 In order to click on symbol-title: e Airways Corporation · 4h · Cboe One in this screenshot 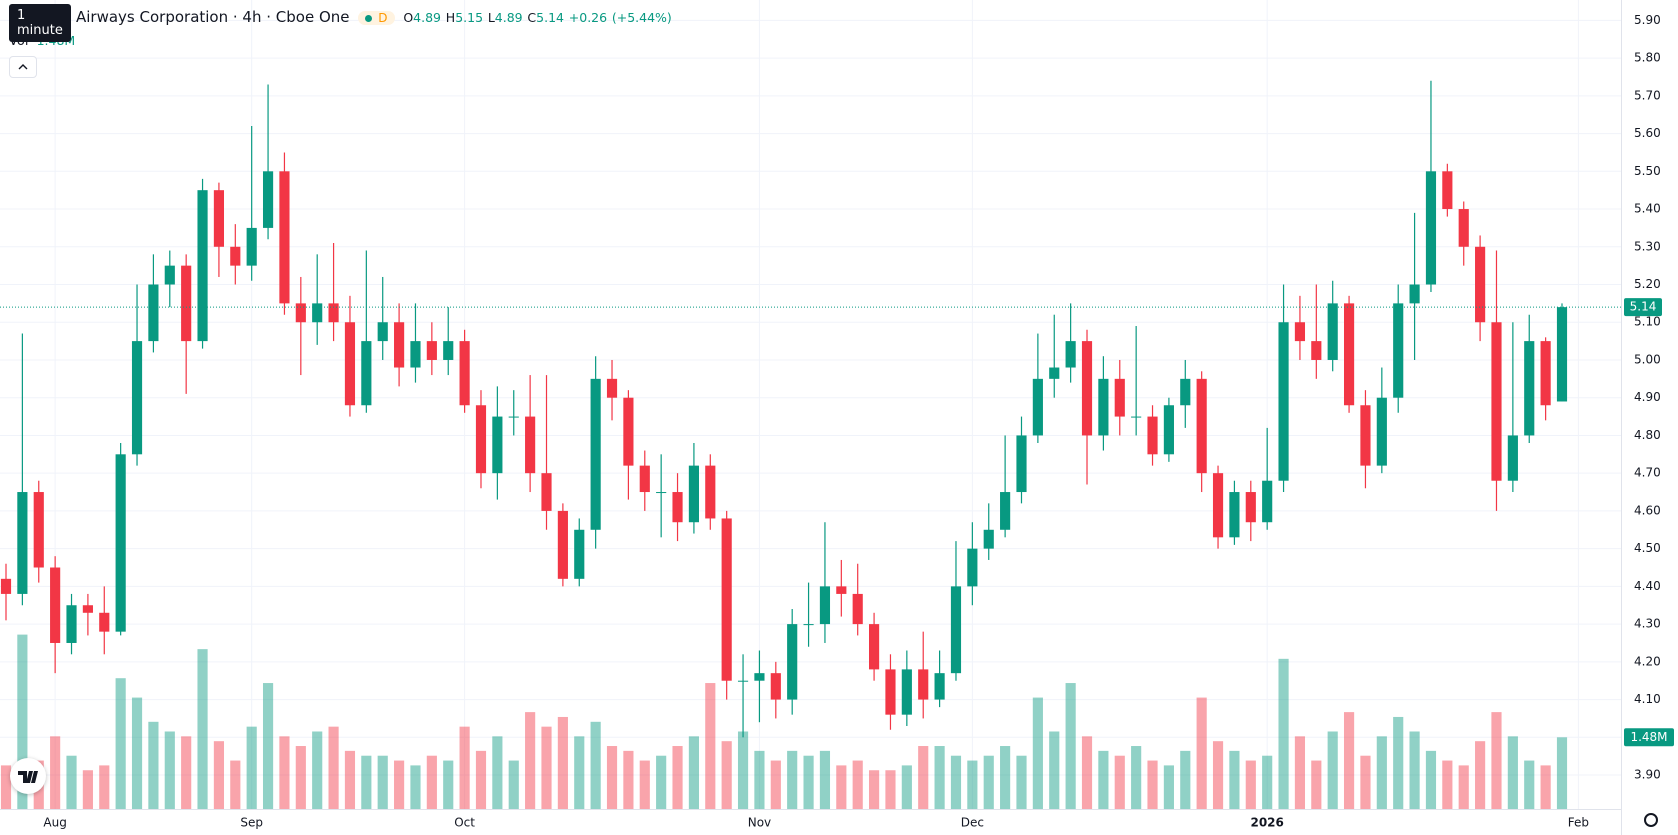, I will do `click(206, 17)`.